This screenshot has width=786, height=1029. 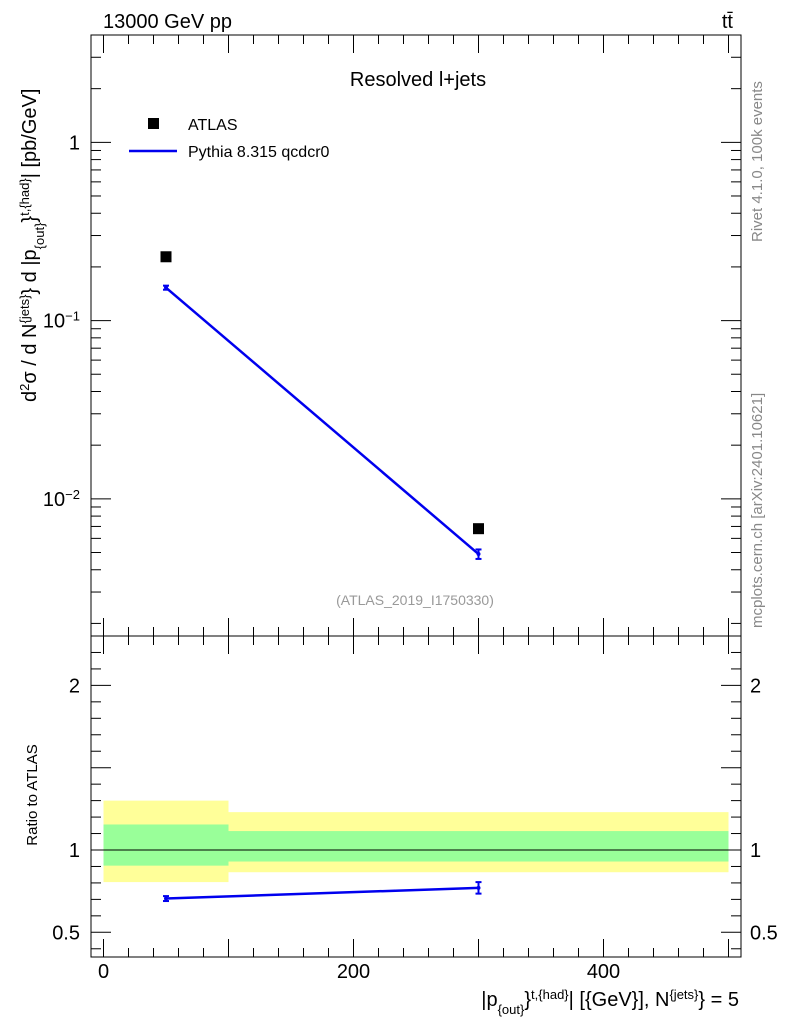 I want to click on main-series, so click(x=322, y=405).